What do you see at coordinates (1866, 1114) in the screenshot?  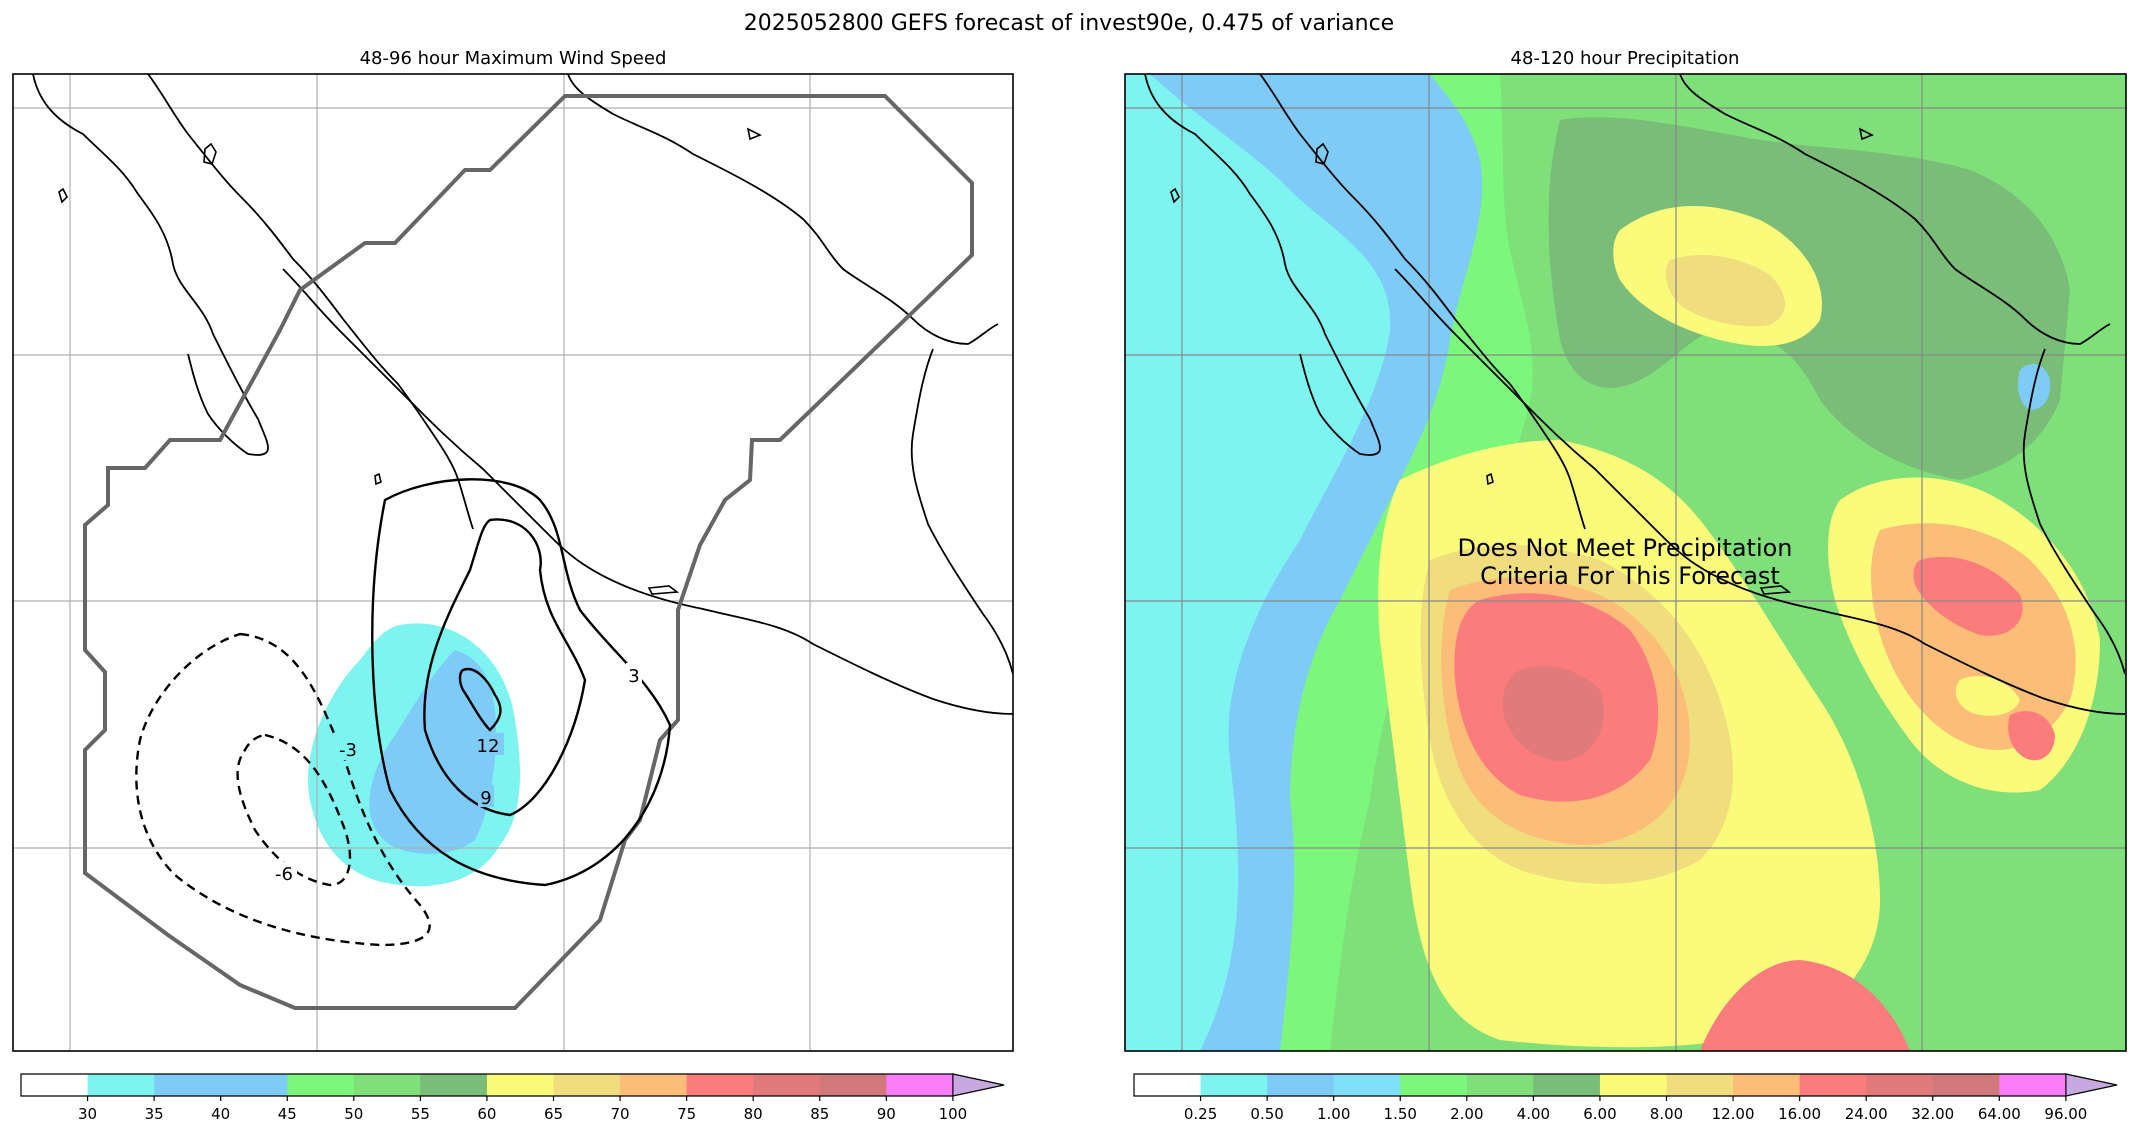 I see `precip-colorbar-tick-label: 24.00` at bounding box center [1866, 1114].